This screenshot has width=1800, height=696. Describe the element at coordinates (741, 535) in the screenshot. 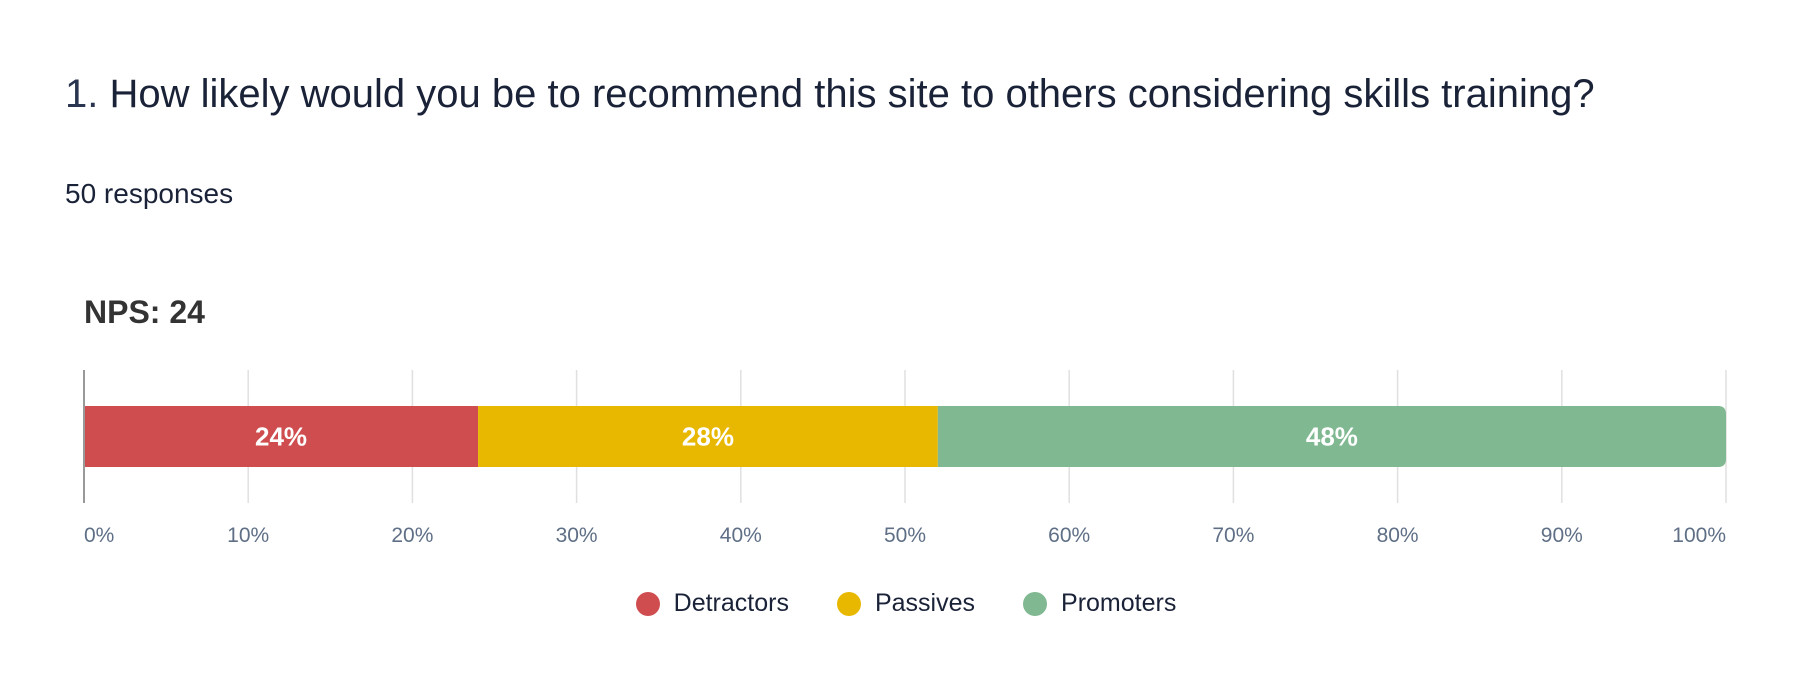

I see `x-tick-label: 40%` at that location.